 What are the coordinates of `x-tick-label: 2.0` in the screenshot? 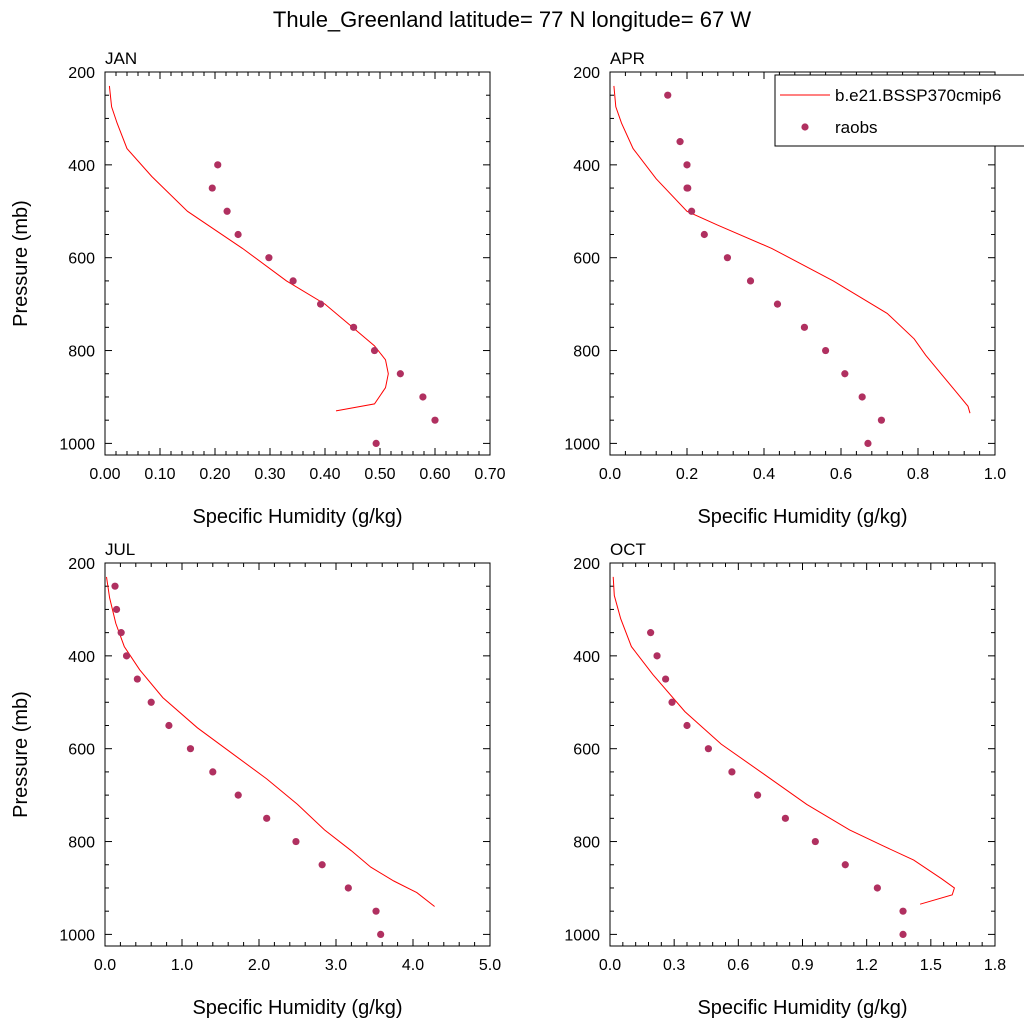 It's located at (259, 965).